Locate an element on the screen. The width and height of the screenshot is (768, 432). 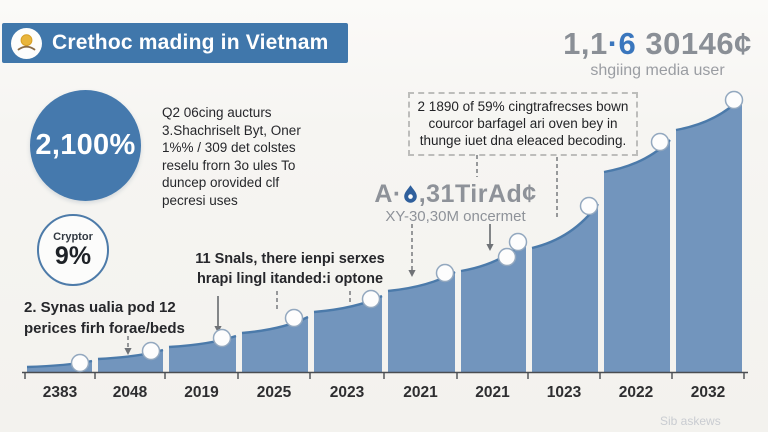
cryptor-stat-circle: Cryptor 9% is located at coordinates (73, 250).